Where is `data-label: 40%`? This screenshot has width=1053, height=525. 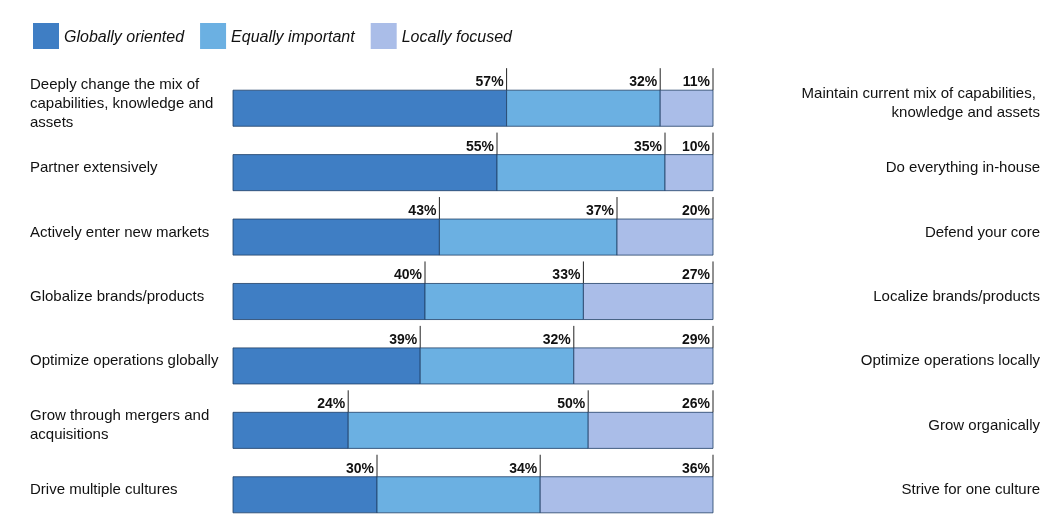 data-label: 40% is located at coordinates (408, 274).